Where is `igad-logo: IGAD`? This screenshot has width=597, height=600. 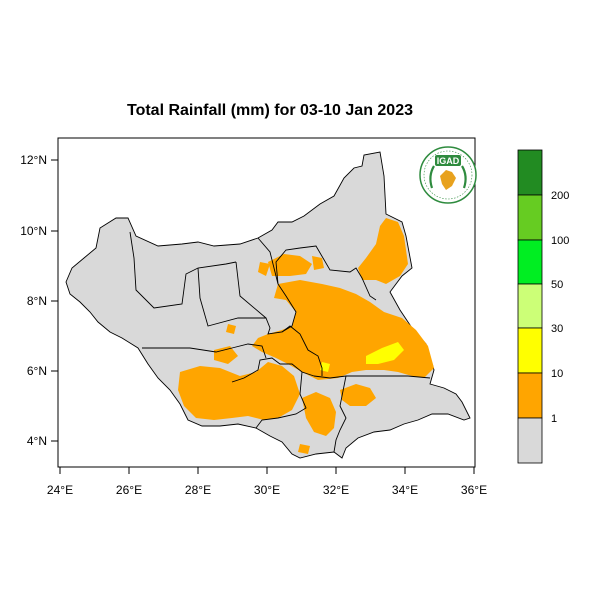
igad-logo: IGAD is located at coordinates (448, 175).